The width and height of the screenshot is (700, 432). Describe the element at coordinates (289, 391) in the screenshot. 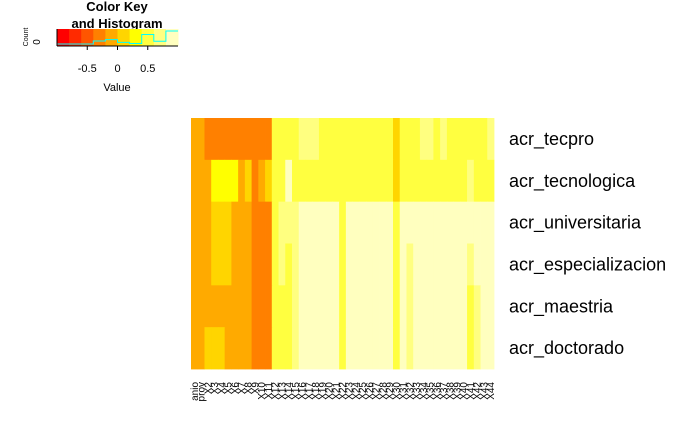

I see `column-label: X14` at that location.